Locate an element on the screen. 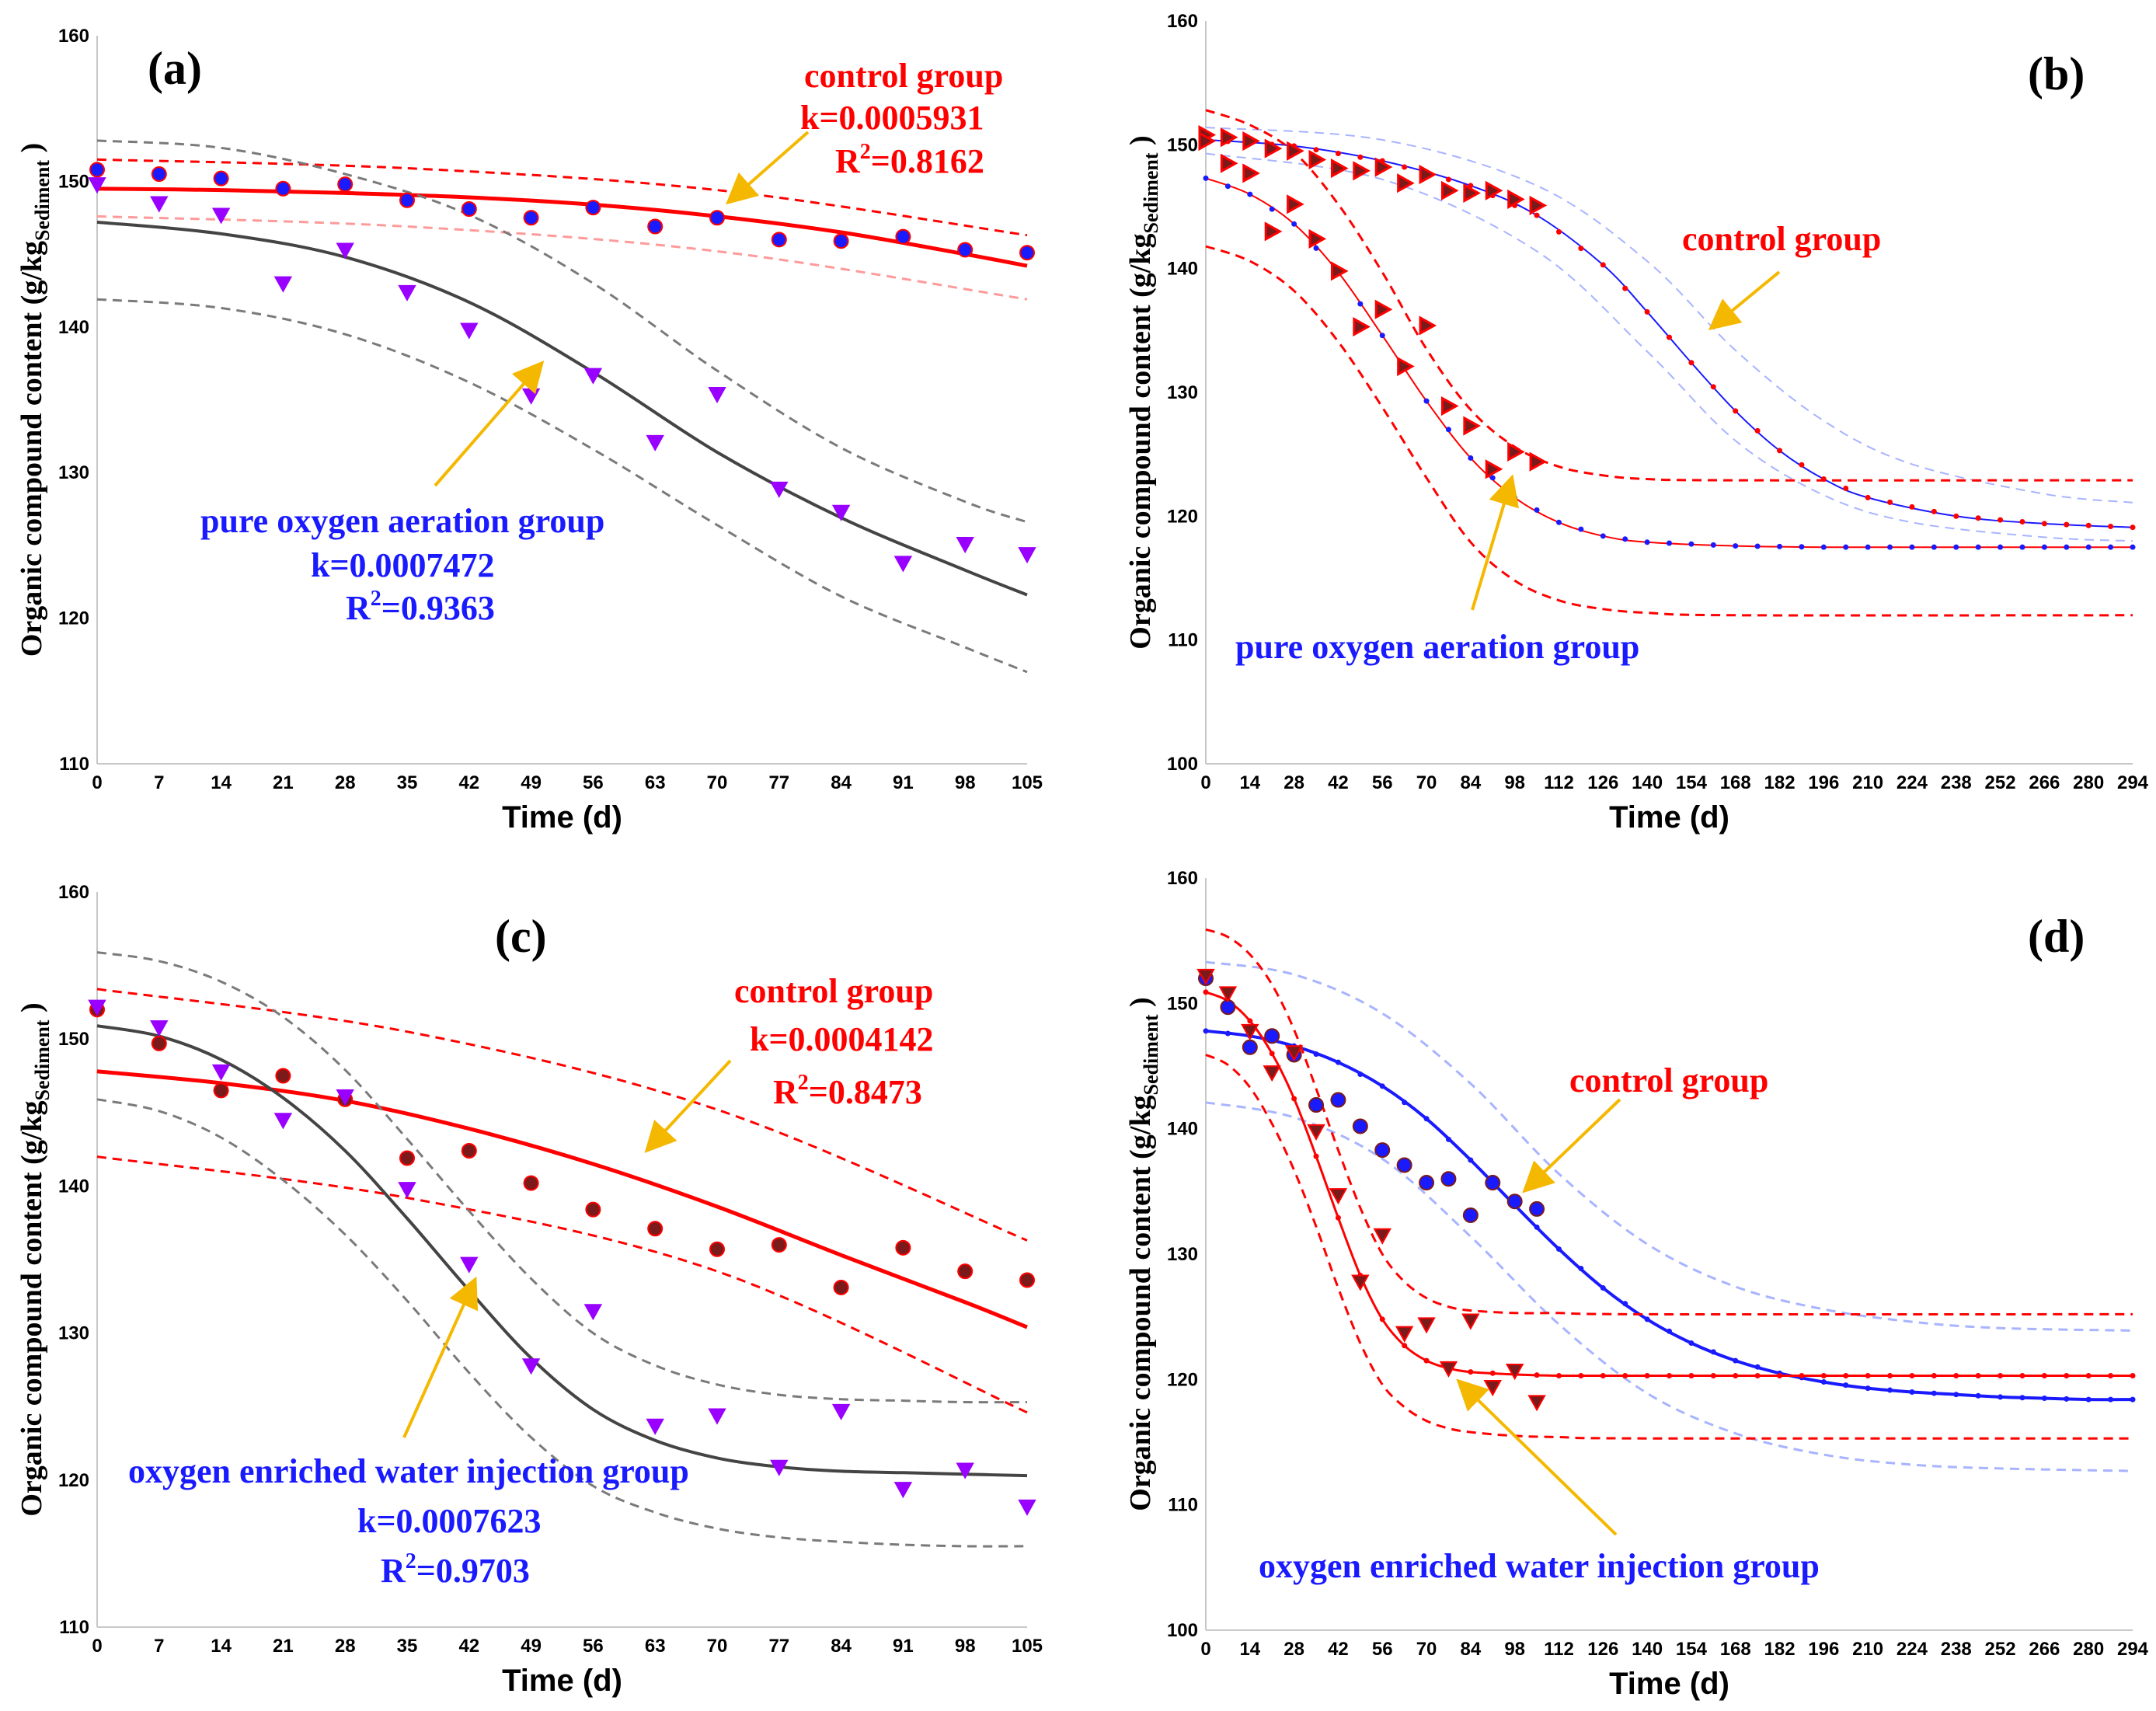 The image size is (2156, 1711). x-tick-label: 196 is located at coordinates (1823, 782).